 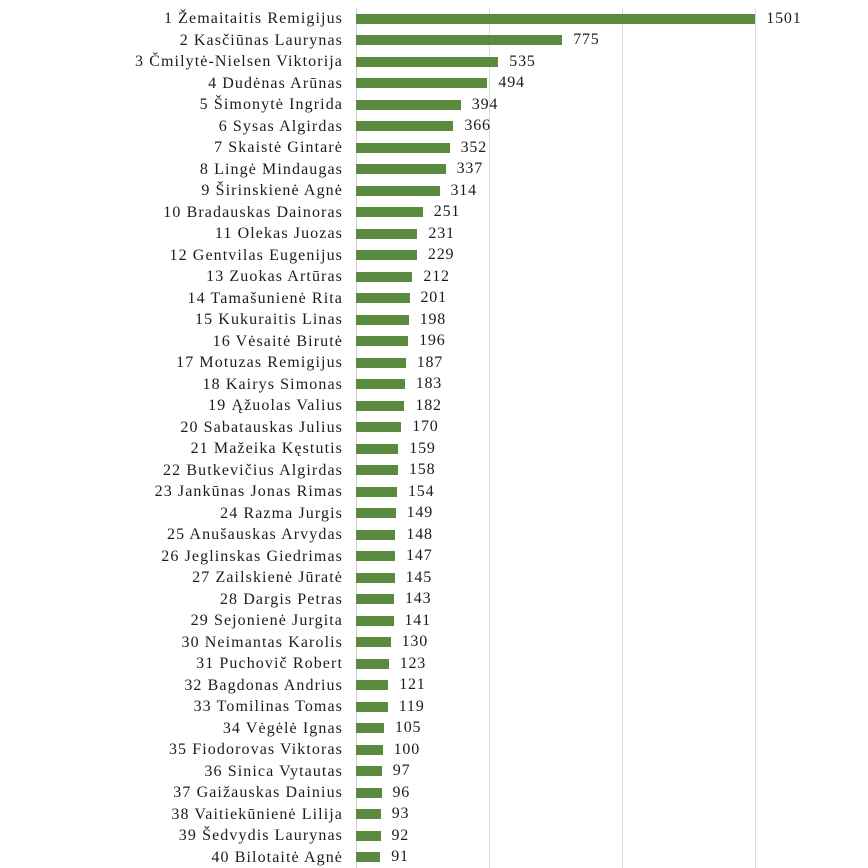 I want to click on chart-row: 39 Šedvydis Laurynas 92, so click(x=434, y=836).